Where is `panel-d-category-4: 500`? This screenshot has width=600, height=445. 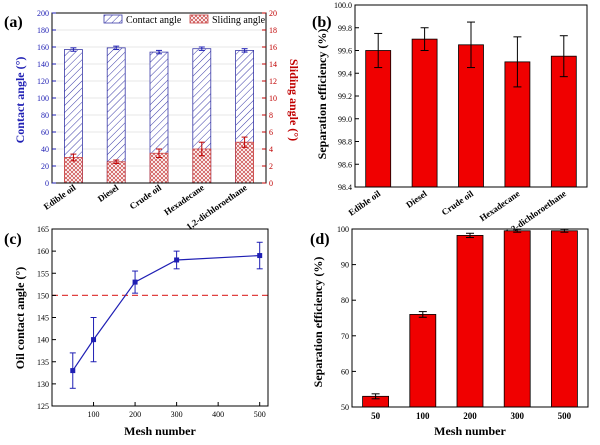 panel-d-category-4: 500 is located at coordinates (565, 416).